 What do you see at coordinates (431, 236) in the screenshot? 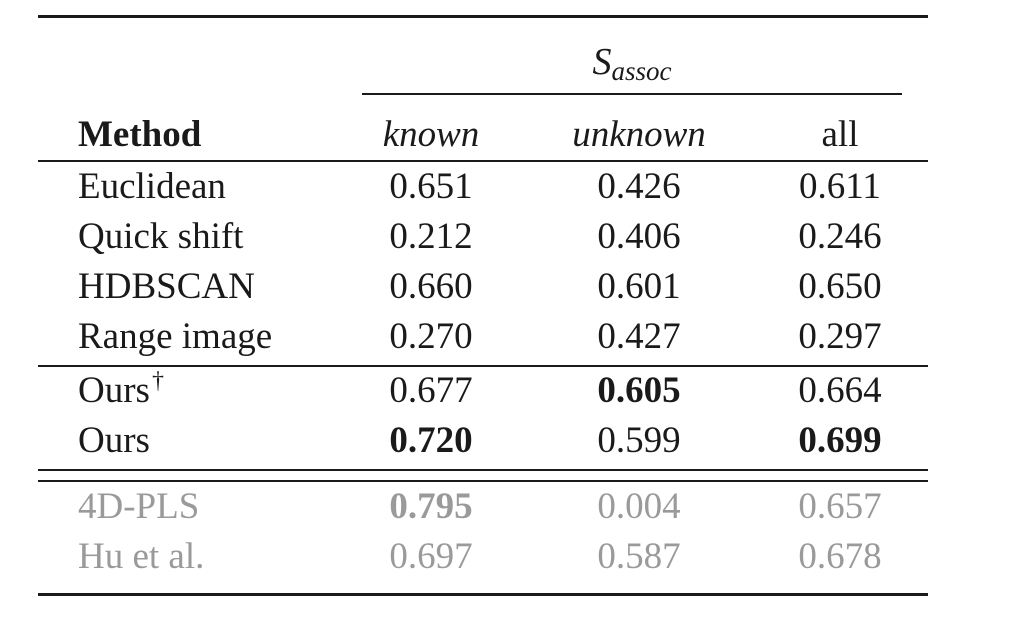
I see `known-cell: 0.212` at bounding box center [431, 236].